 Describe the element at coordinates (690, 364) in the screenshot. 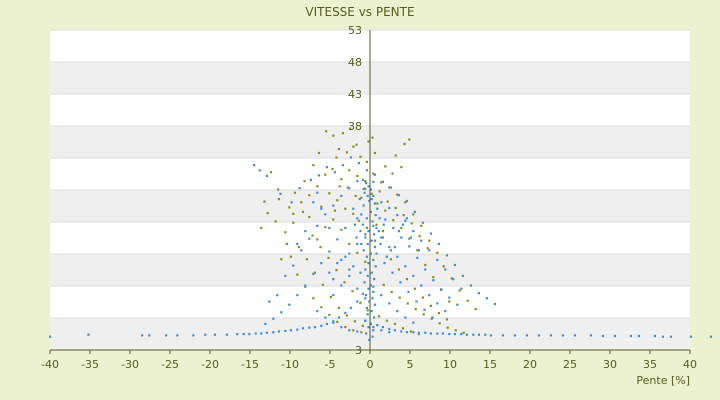

I see `x-tick-label: 40` at that location.